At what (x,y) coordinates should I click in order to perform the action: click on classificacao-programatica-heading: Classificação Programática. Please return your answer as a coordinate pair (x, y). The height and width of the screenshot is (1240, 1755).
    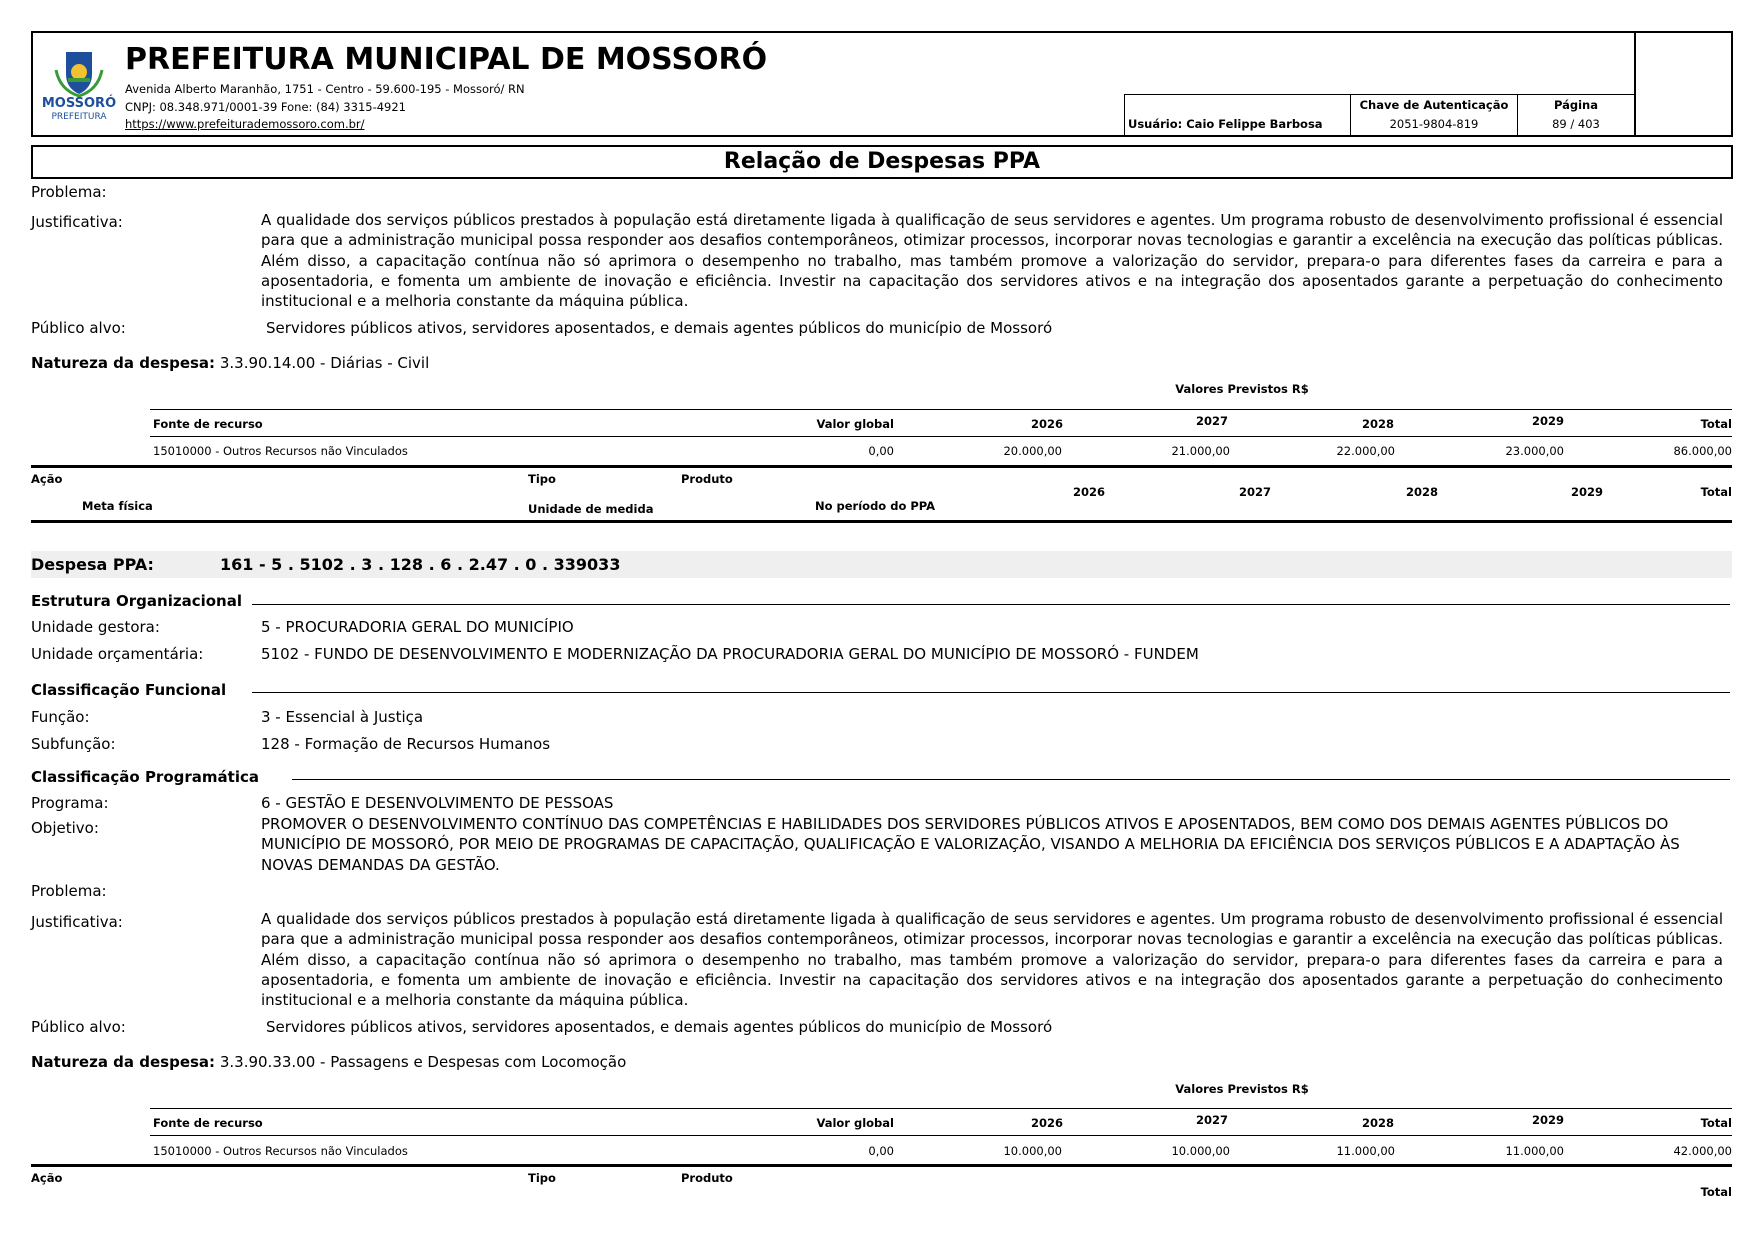
    Looking at the image, I should click on (145, 777).